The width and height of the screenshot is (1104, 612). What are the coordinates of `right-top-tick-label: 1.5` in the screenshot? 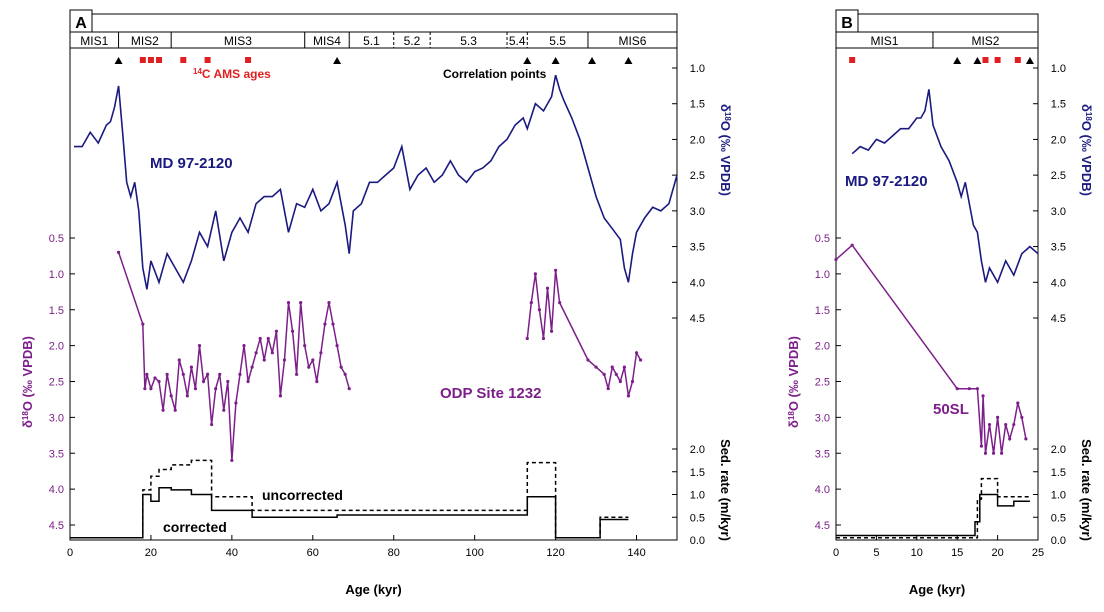 It's located at (697, 105).